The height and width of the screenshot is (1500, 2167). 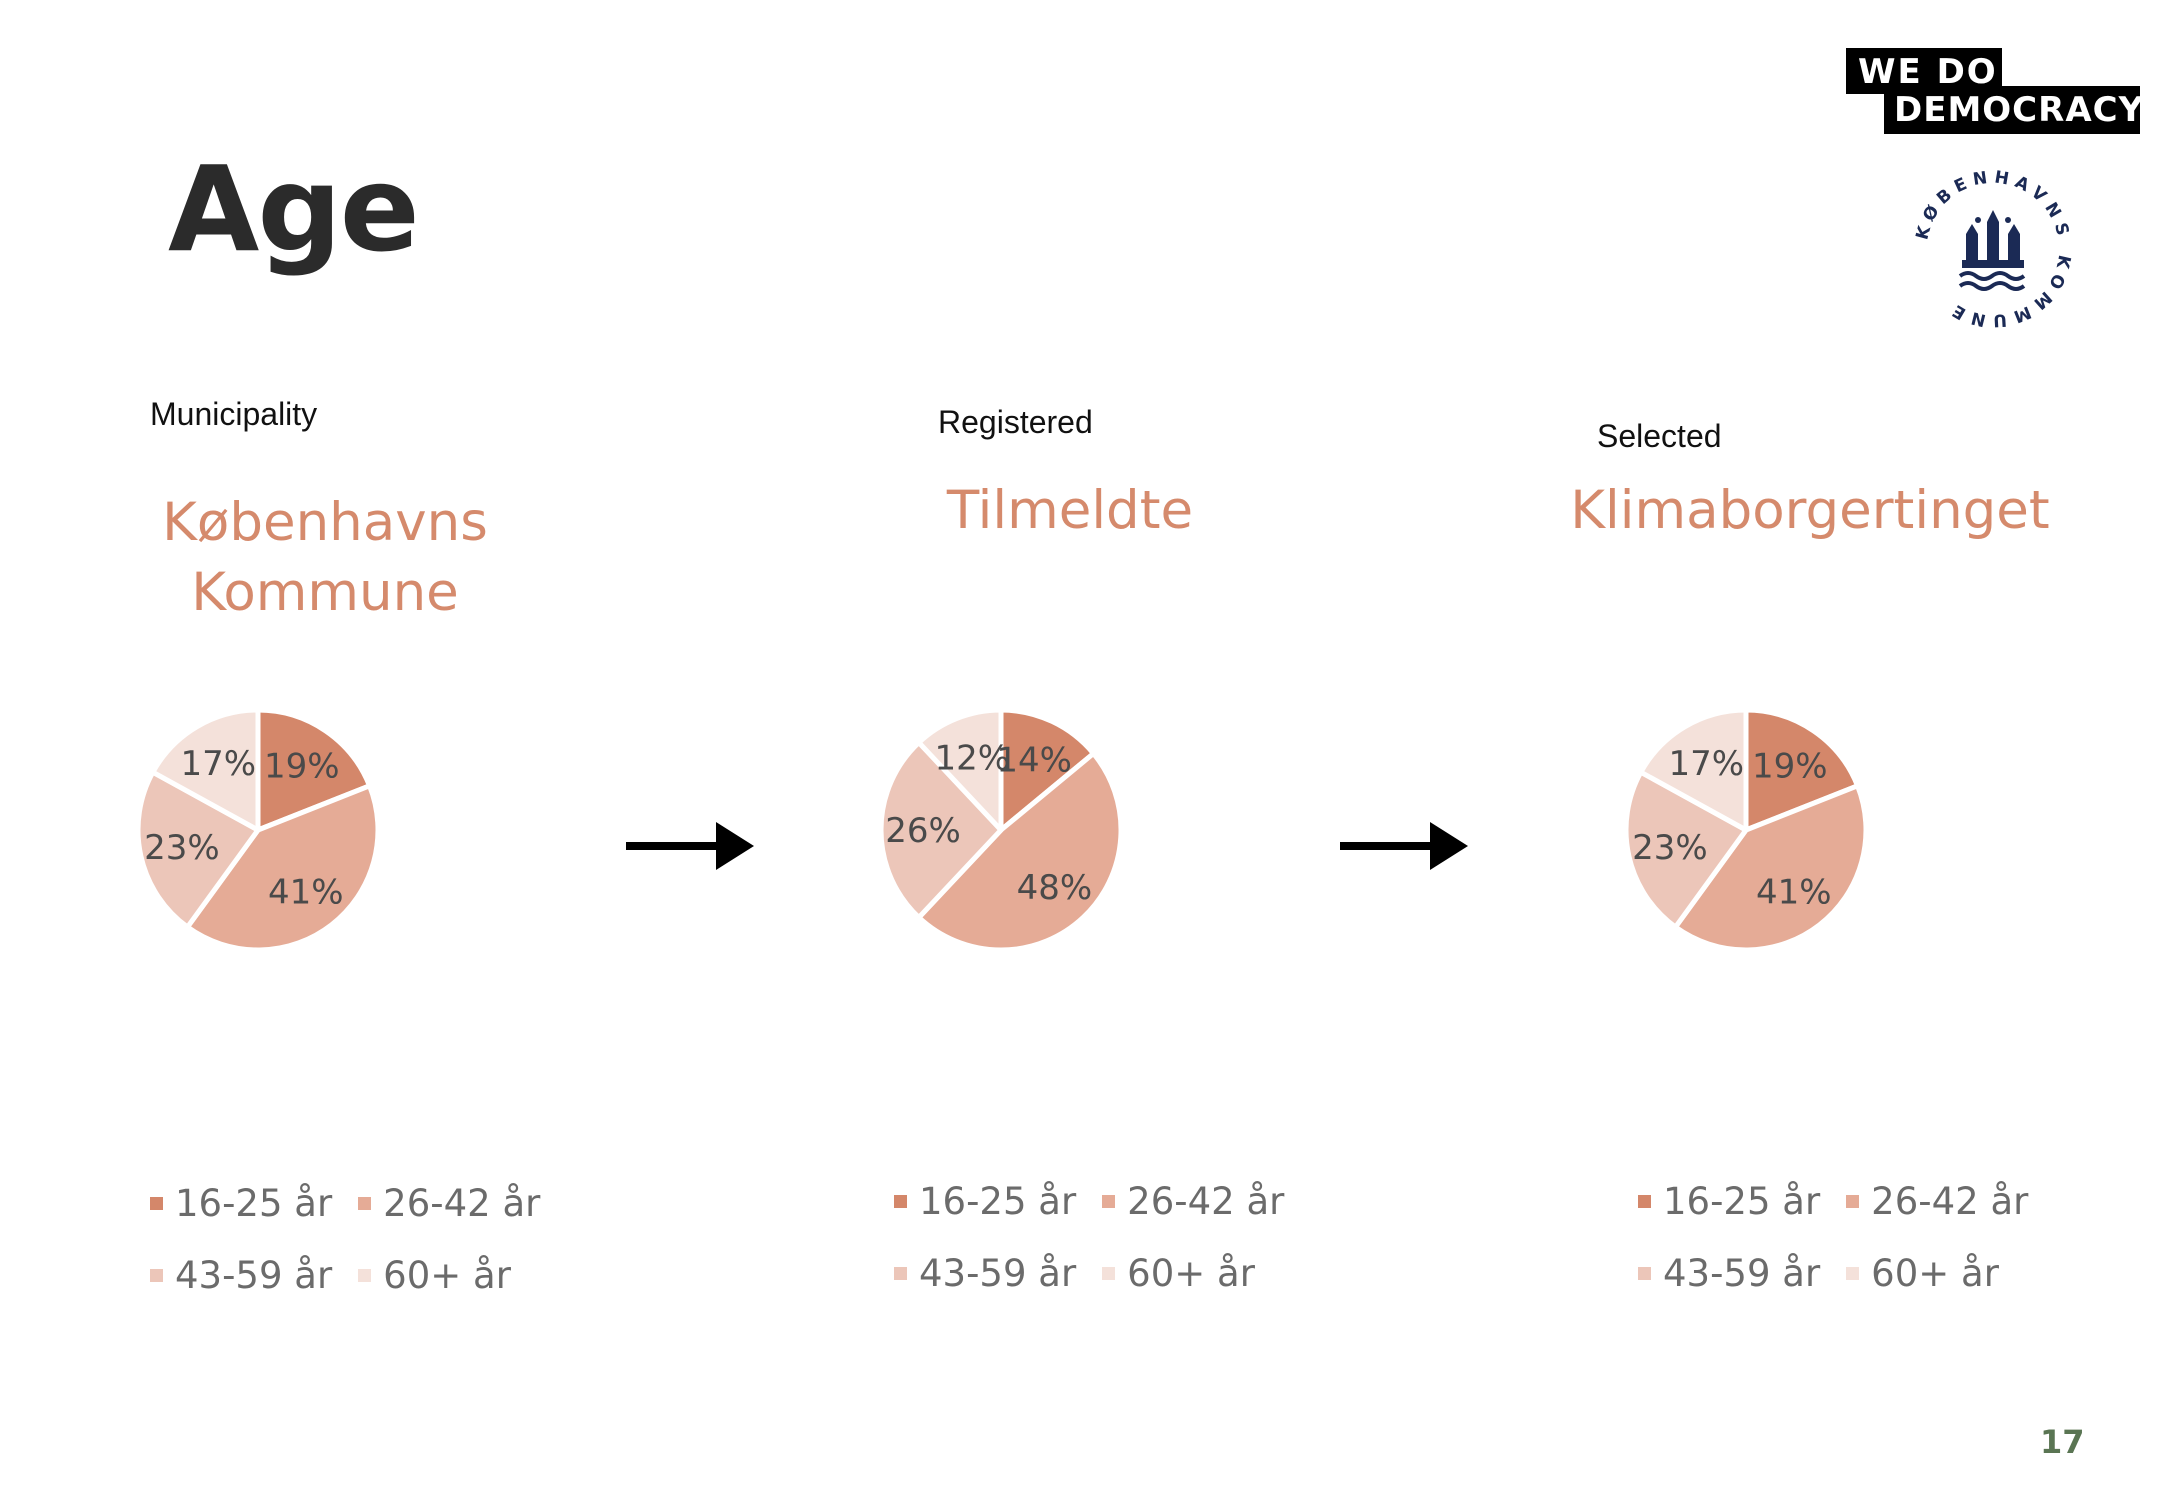 What do you see at coordinates (325, 592) in the screenshot?
I see `panel-title-line: Kommune` at bounding box center [325, 592].